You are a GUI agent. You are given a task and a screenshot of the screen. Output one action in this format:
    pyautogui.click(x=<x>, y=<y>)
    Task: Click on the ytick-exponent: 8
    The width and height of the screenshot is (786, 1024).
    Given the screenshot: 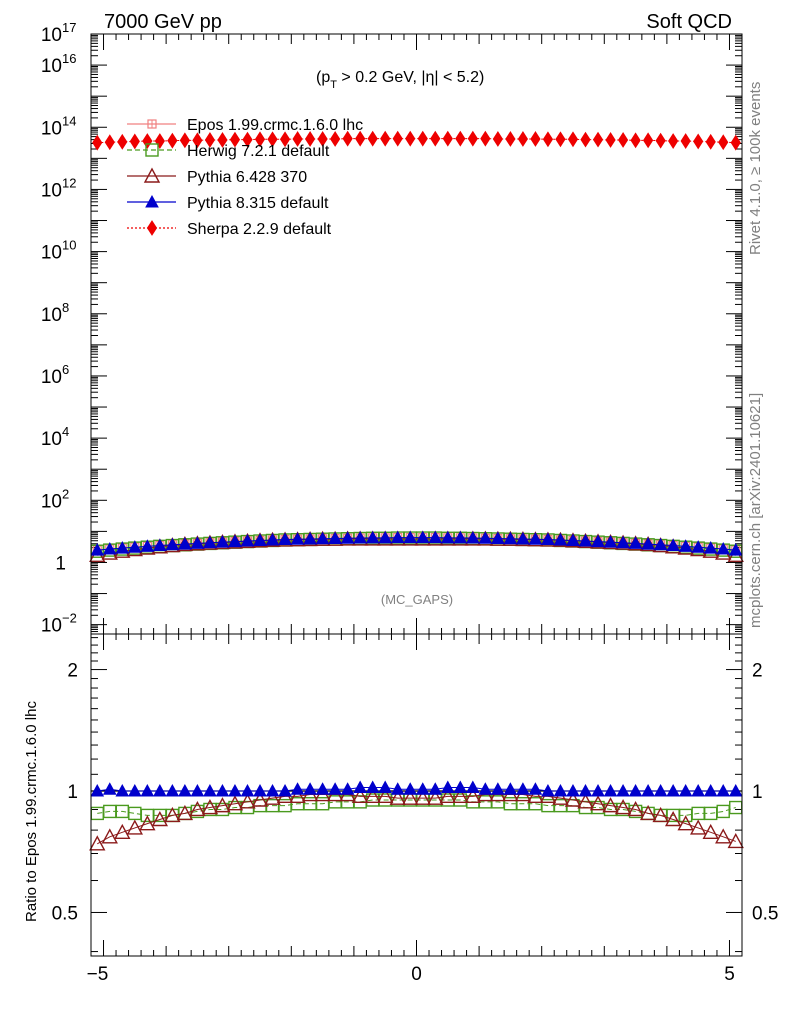 What is the action you would take?
    pyautogui.click(x=65, y=307)
    